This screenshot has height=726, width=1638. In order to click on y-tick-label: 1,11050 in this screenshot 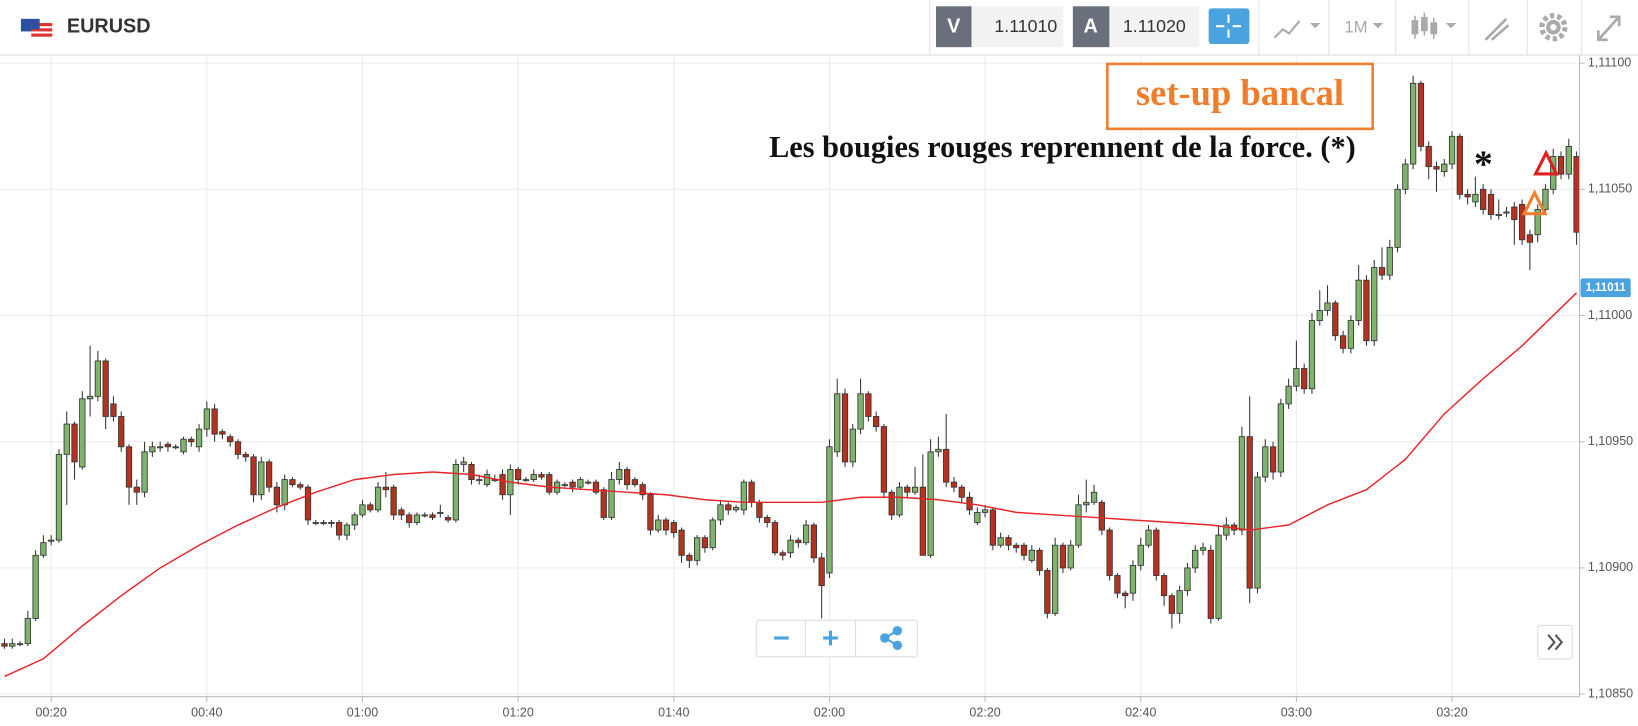, I will do `click(1610, 189)`.